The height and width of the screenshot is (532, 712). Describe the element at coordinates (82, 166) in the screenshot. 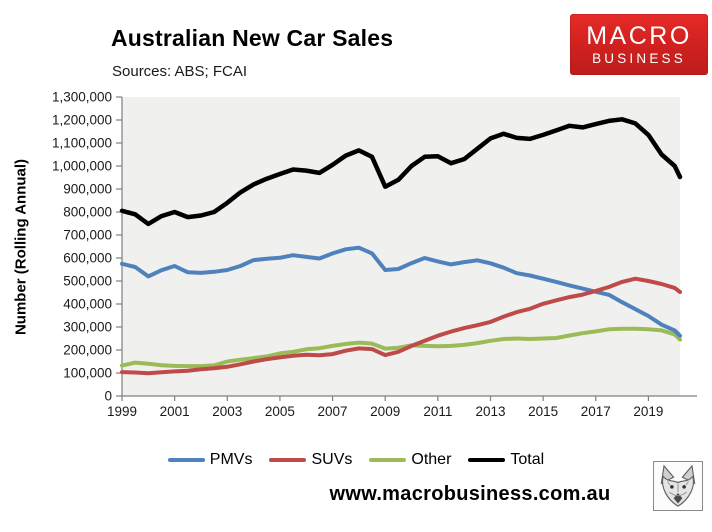

I see `y-tick-label: 1,000,000` at that location.